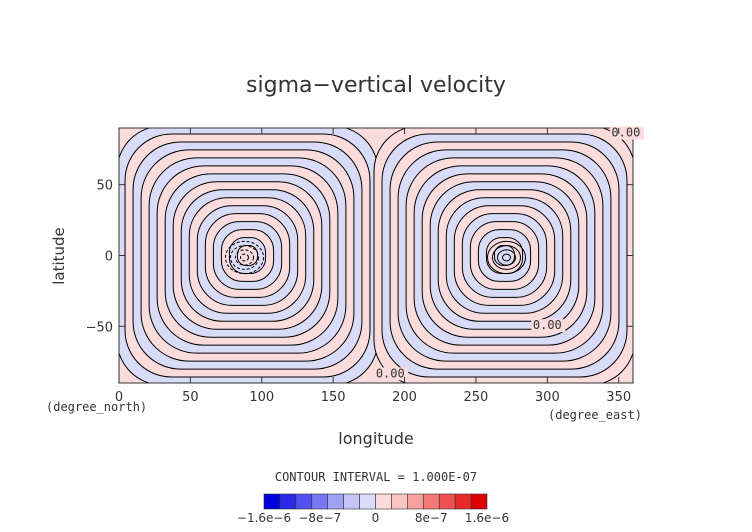  What do you see at coordinates (547, 397) in the screenshot?
I see `x-tick-label: 300` at bounding box center [547, 397].